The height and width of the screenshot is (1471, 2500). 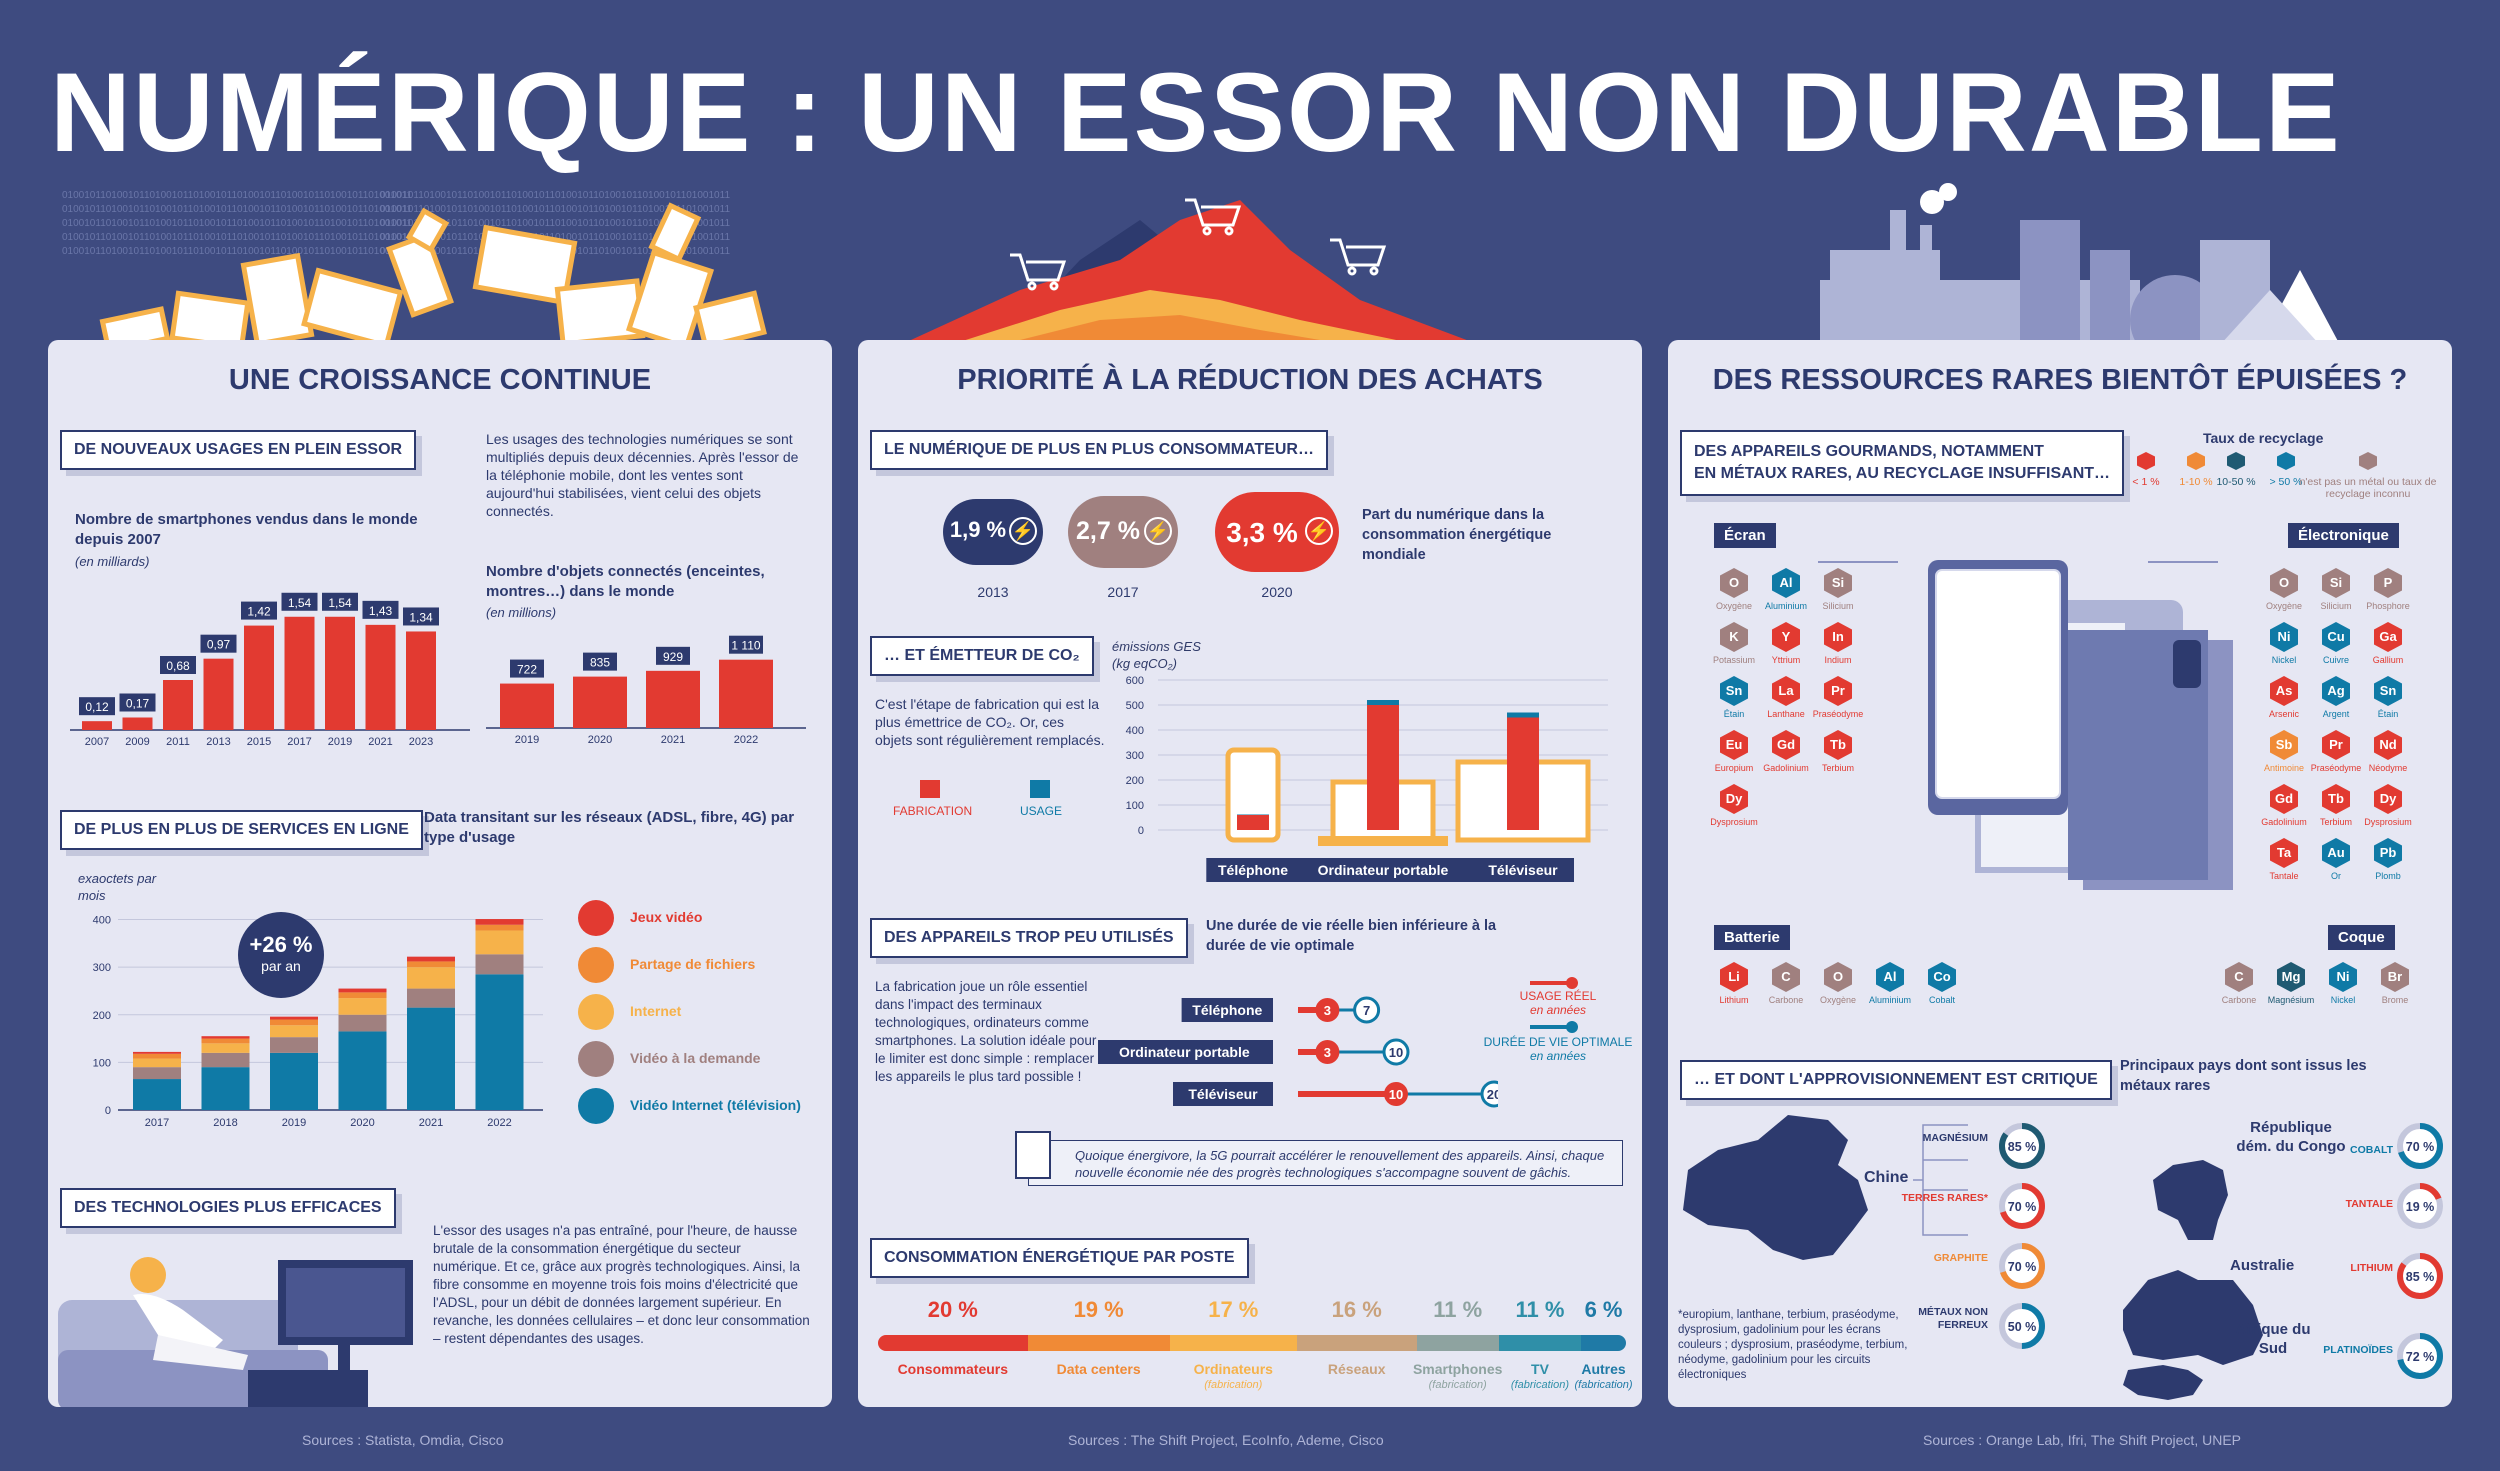 What do you see at coordinates (1734, 714) in the screenshot?
I see `element-label: Étain` at bounding box center [1734, 714].